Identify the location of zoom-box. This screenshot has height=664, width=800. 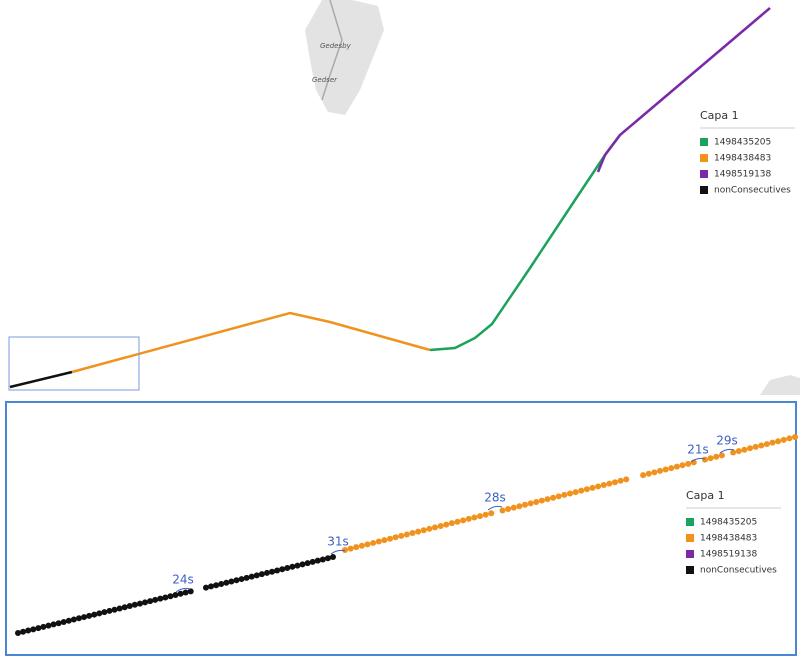
(74, 363).